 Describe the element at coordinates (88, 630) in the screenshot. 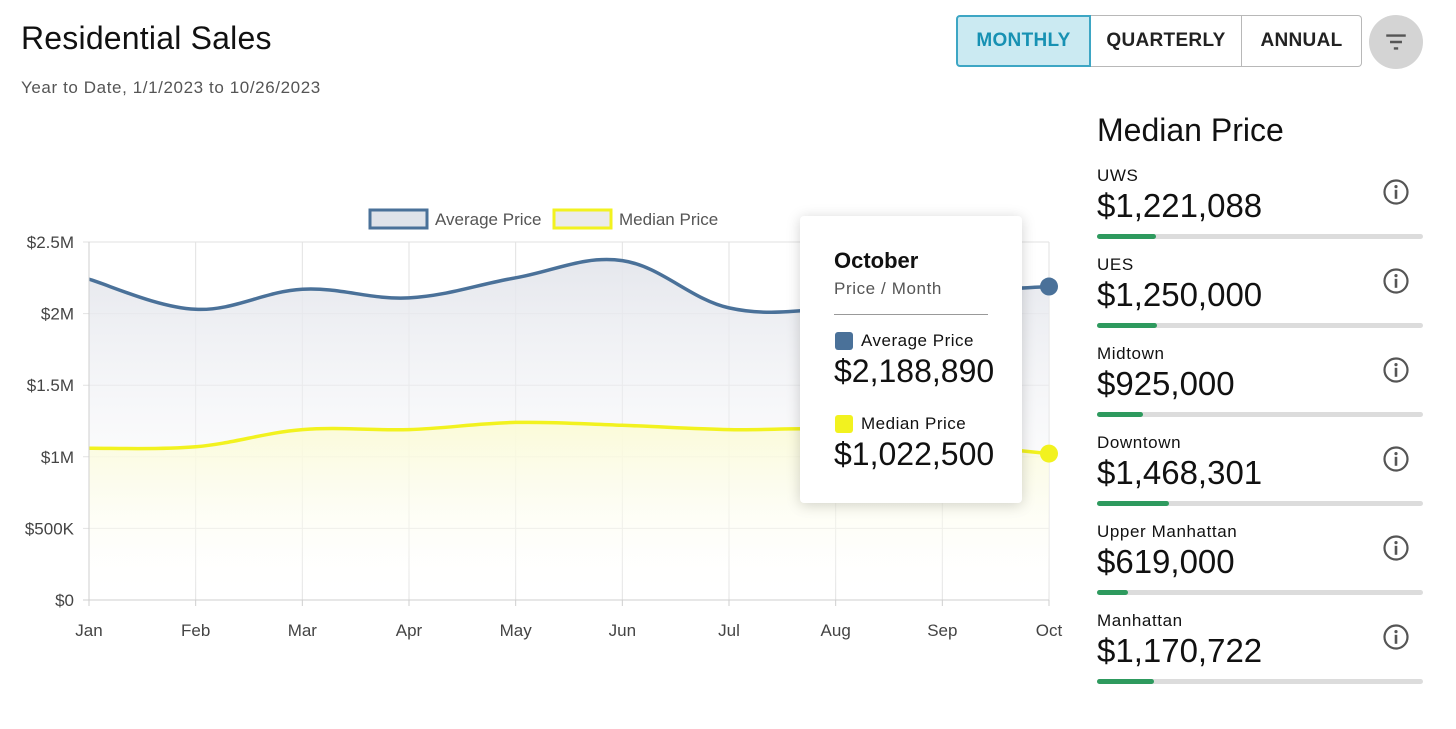

I see `x-tick-label: Jan` at that location.